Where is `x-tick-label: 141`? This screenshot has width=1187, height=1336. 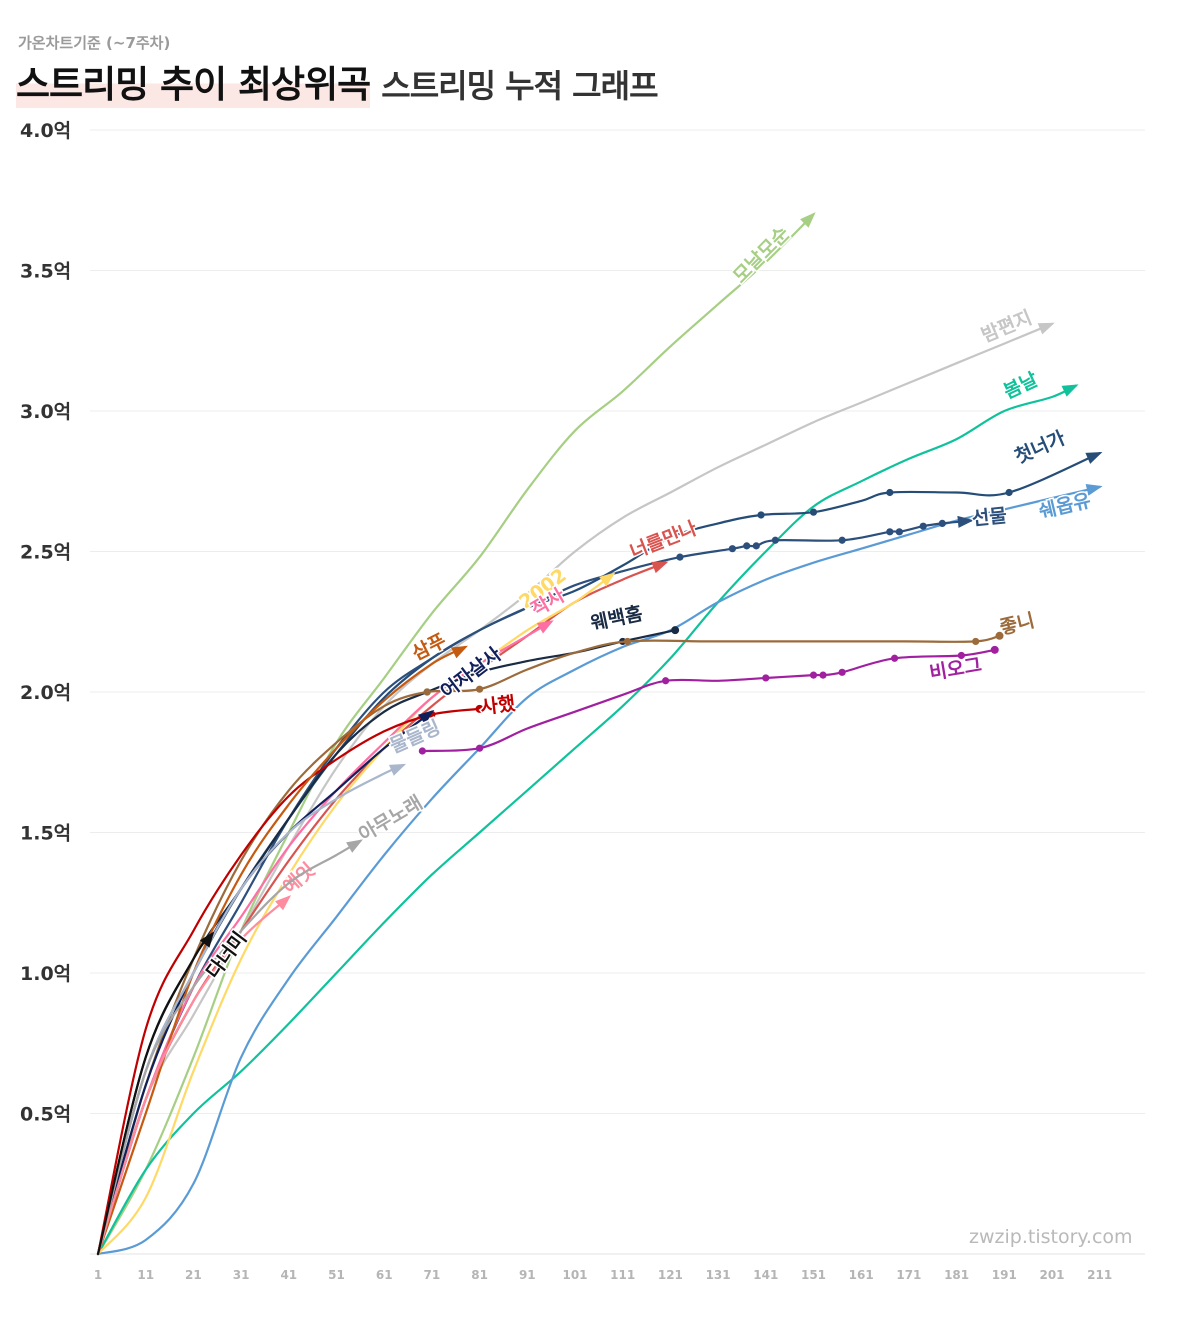
x-tick-label: 141 is located at coordinates (765, 1275).